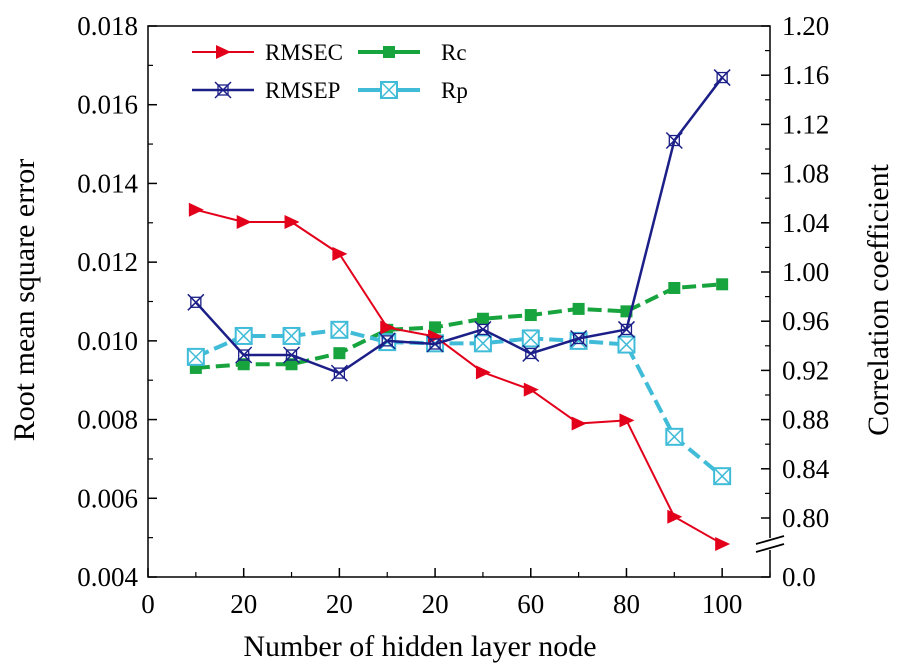 The image size is (900, 668). I want to click on y-right-tick-label: 0.96, so click(805, 321).